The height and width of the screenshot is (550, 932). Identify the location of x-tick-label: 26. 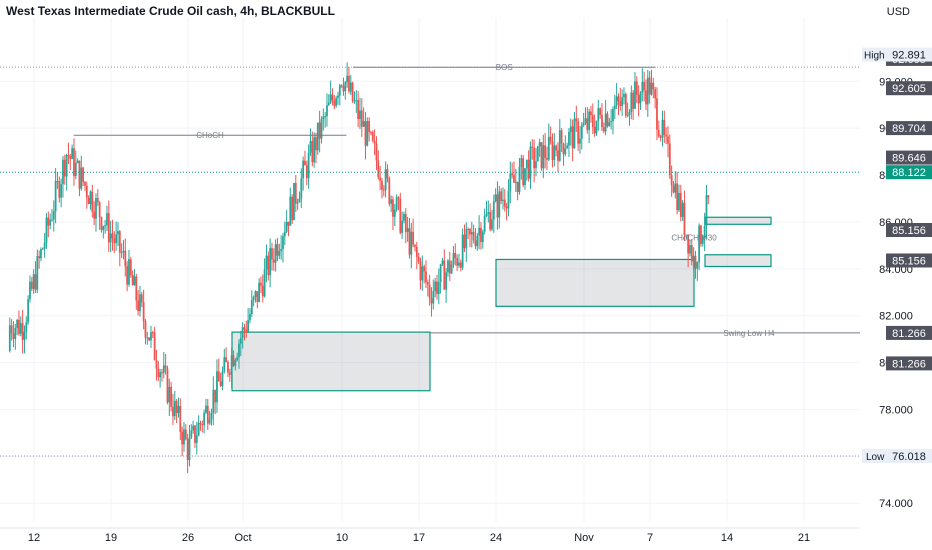
(188, 538).